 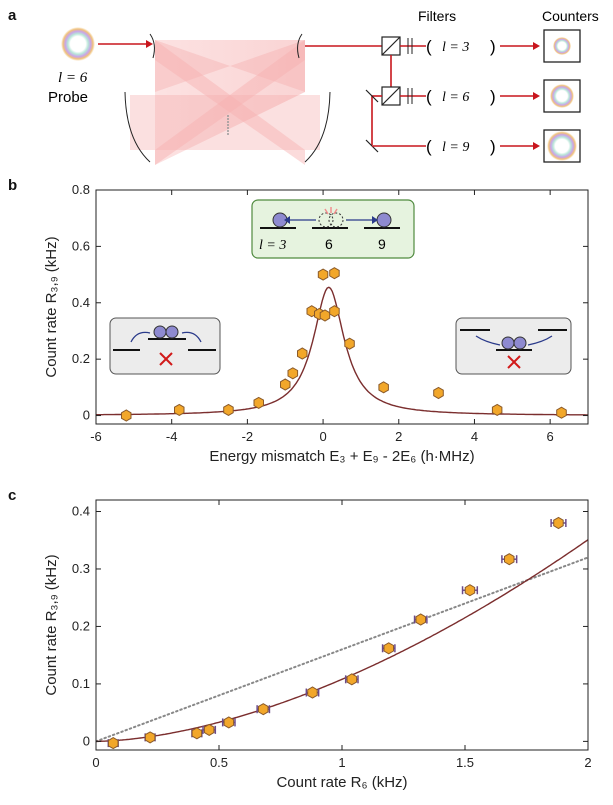 What do you see at coordinates (329, 244) in the screenshot?
I see `inset-label: 6` at bounding box center [329, 244].